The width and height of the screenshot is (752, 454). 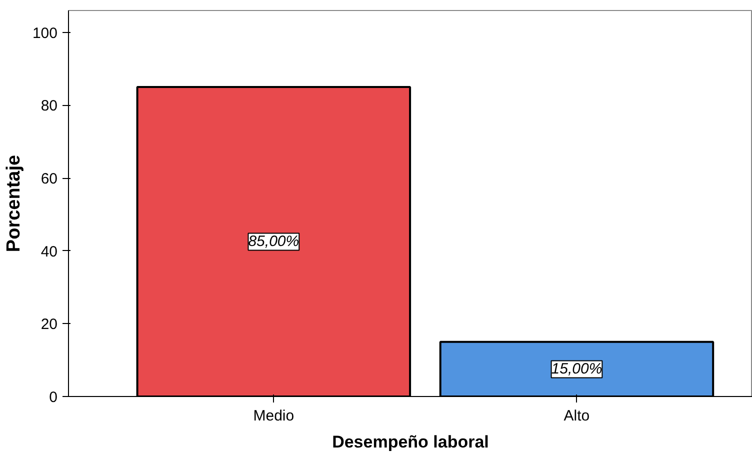 I want to click on y-tick-label: 100, so click(x=45, y=33).